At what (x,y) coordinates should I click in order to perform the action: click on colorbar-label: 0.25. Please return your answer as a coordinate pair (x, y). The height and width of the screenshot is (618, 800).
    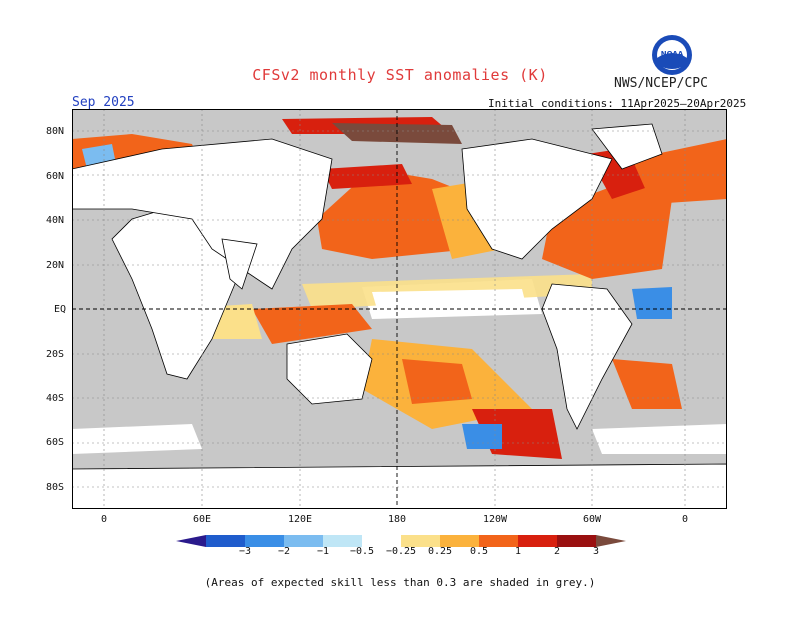
    Looking at the image, I should click on (440, 551).